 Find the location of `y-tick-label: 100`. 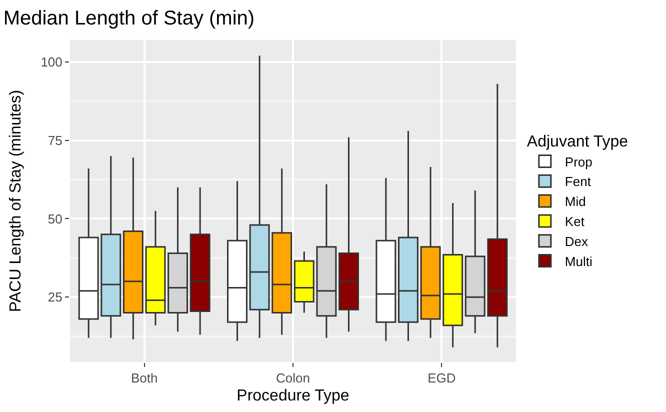

y-tick-label: 100 is located at coordinates (51, 62).